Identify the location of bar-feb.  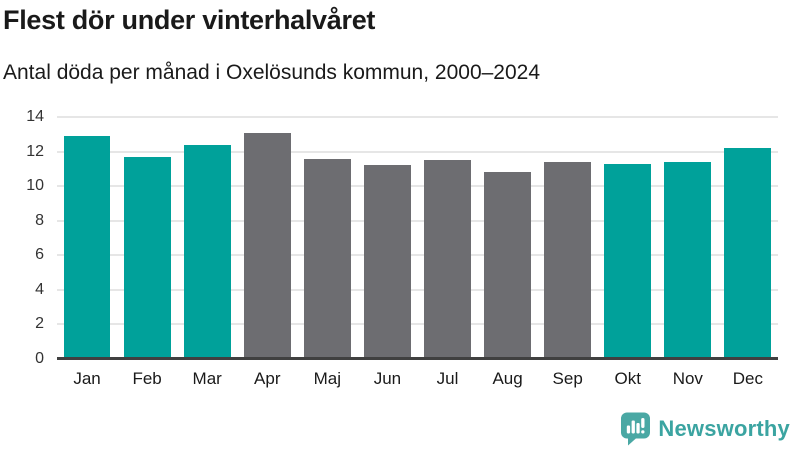
(147, 257).